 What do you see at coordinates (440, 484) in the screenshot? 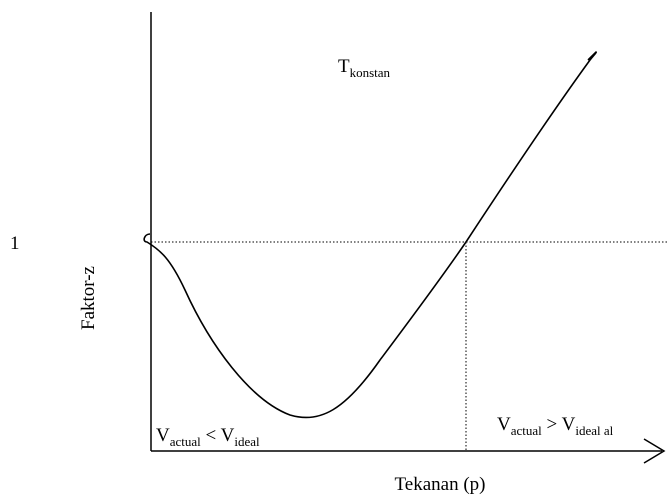
I see `x-axis-label: Tekanan (p)` at bounding box center [440, 484].